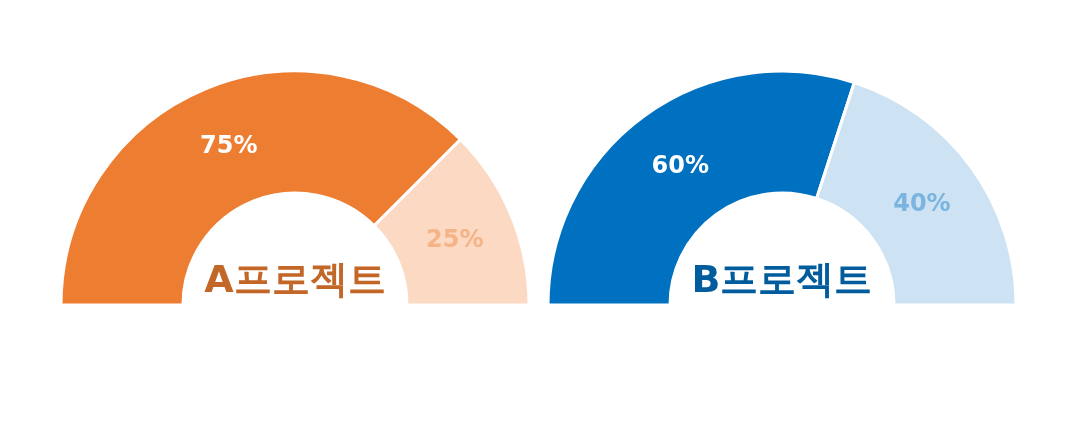 The height and width of the screenshot is (440, 1076). I want to click on data-label: 75%, so click(229, 145).